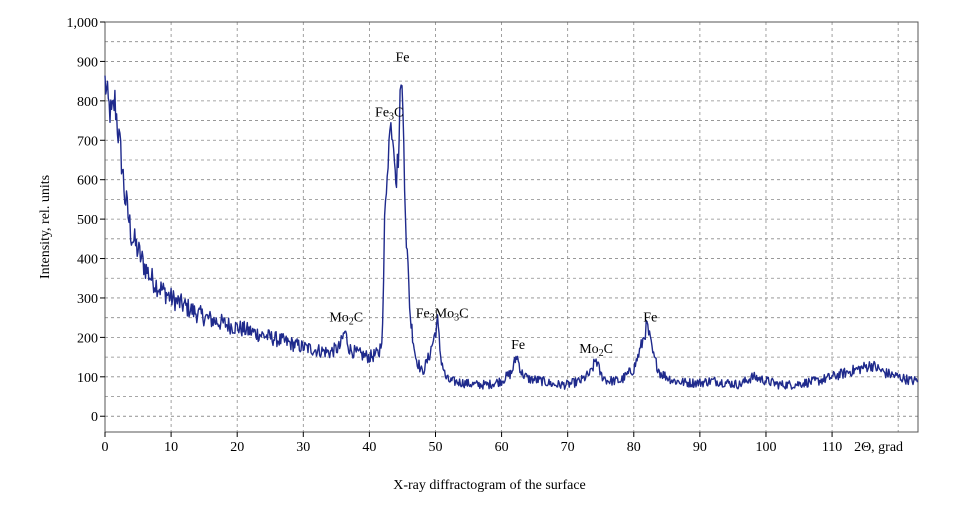  I want to click on y-tick-label: 500, so click(87, 220).